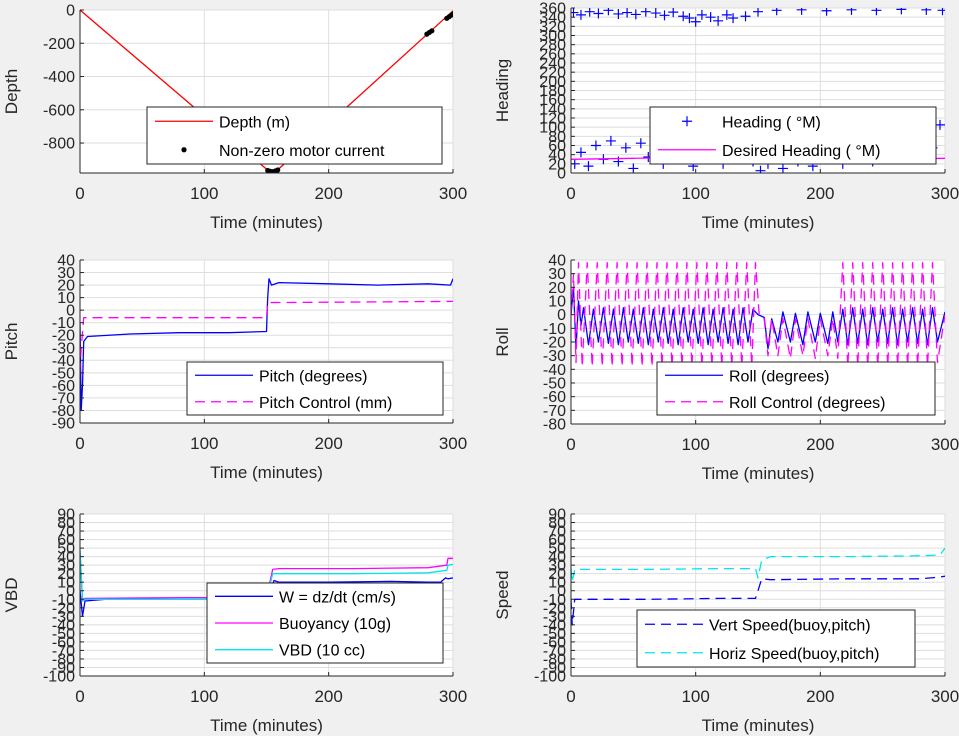 Image resolution: width=959 pixels, height=736 pixels. What do you see at coordinates (554, 425) in the screenshot?
I see `y-tick-label: -80` at bounding box center [554, 425].